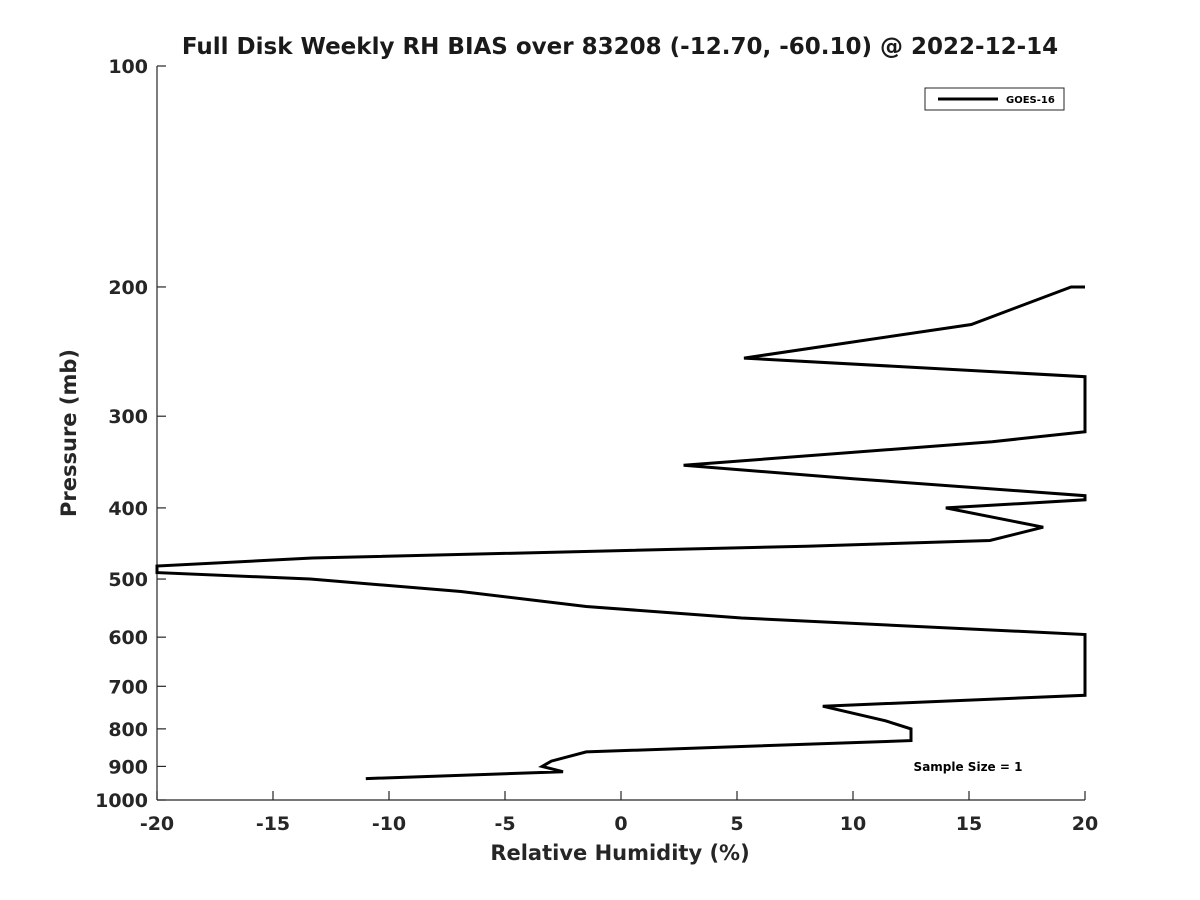  What do you see at coordinates (128, 687) in the screenshot?
I see `y-tick-label: 700` at bounding box center [128, 687].